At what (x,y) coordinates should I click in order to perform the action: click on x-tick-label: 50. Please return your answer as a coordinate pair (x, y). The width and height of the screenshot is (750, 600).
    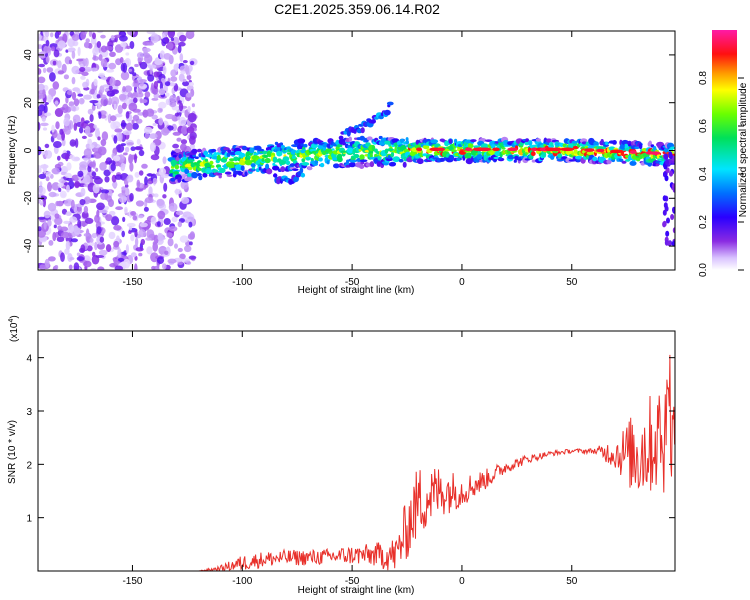
    Looking at the image, I should click on (572, 282).